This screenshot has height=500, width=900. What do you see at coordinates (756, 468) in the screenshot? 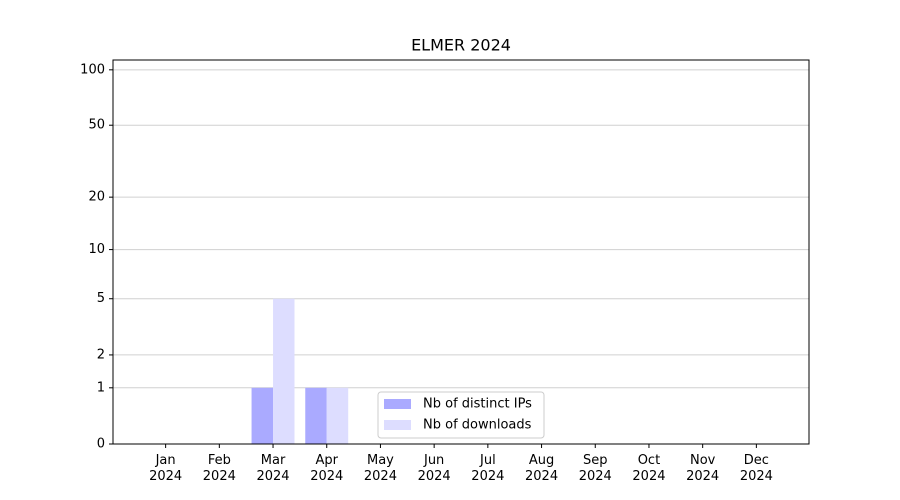
I see `x-tick-label: Dec 2024` at bounding box center [756, 468].